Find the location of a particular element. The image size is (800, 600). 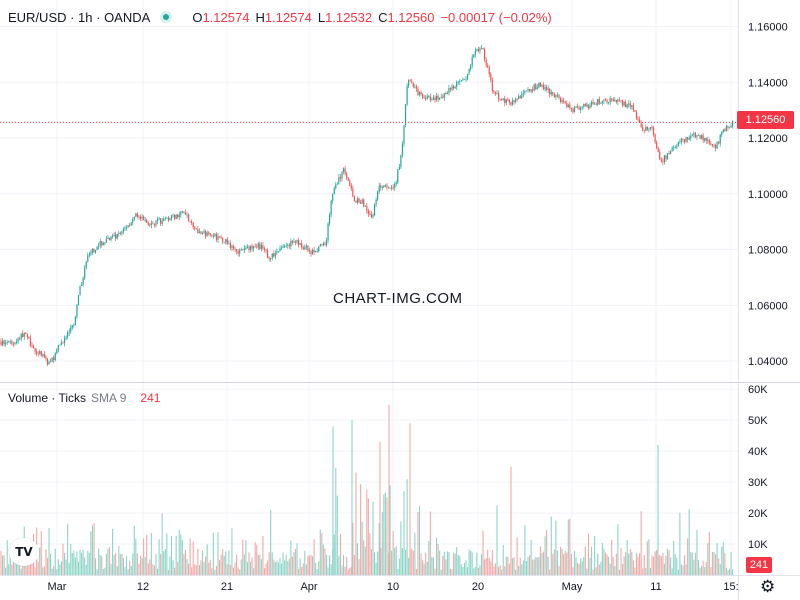

symbol-title: EUR/USD · 1h · OANDA is located at coordinates (79, 17).